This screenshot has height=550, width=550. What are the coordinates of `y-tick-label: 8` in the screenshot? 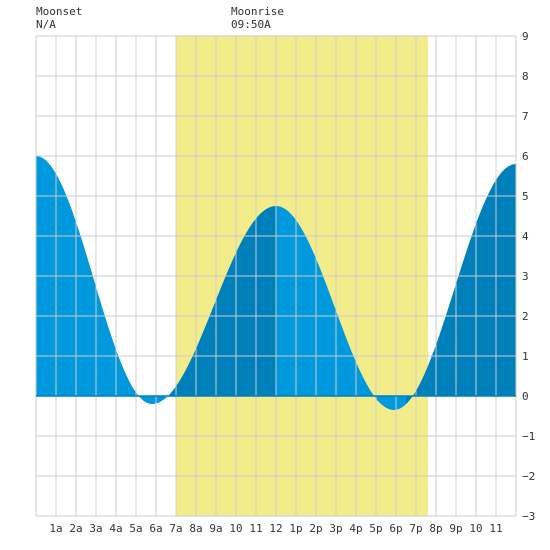 It's located at (525, 76).